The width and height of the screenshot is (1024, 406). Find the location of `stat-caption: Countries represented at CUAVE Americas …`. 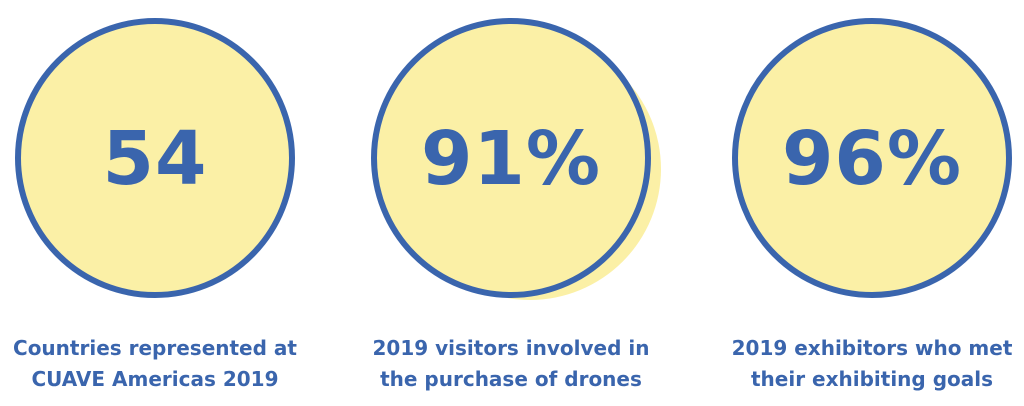

stat-caption: Countries represented at CUAVE Americas … is located at coordinates (162, 364).